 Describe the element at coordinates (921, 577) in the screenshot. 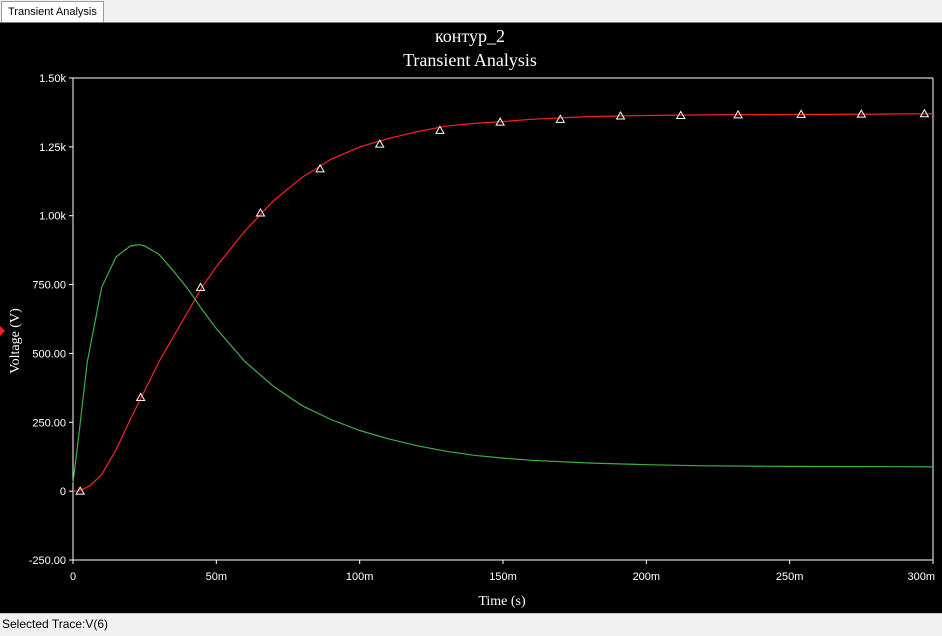

I see `x-tick-label: 300m` at that location.